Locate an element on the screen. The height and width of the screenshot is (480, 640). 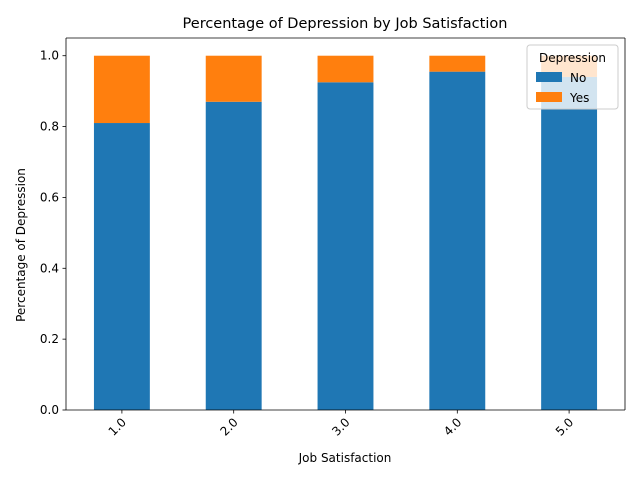
legend: Depression No Yes is located at coordinates (572, 77).